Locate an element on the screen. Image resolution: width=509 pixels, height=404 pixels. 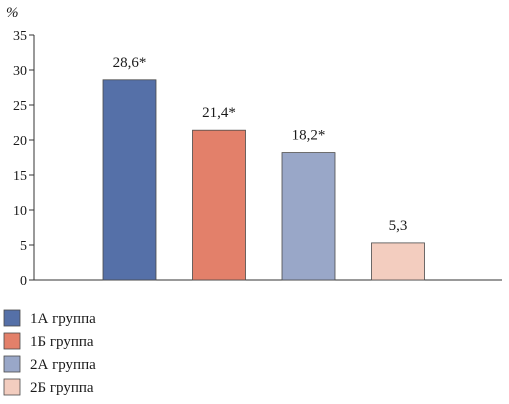
bar-value-label: 5,3 is located at coordinates (398, 226).